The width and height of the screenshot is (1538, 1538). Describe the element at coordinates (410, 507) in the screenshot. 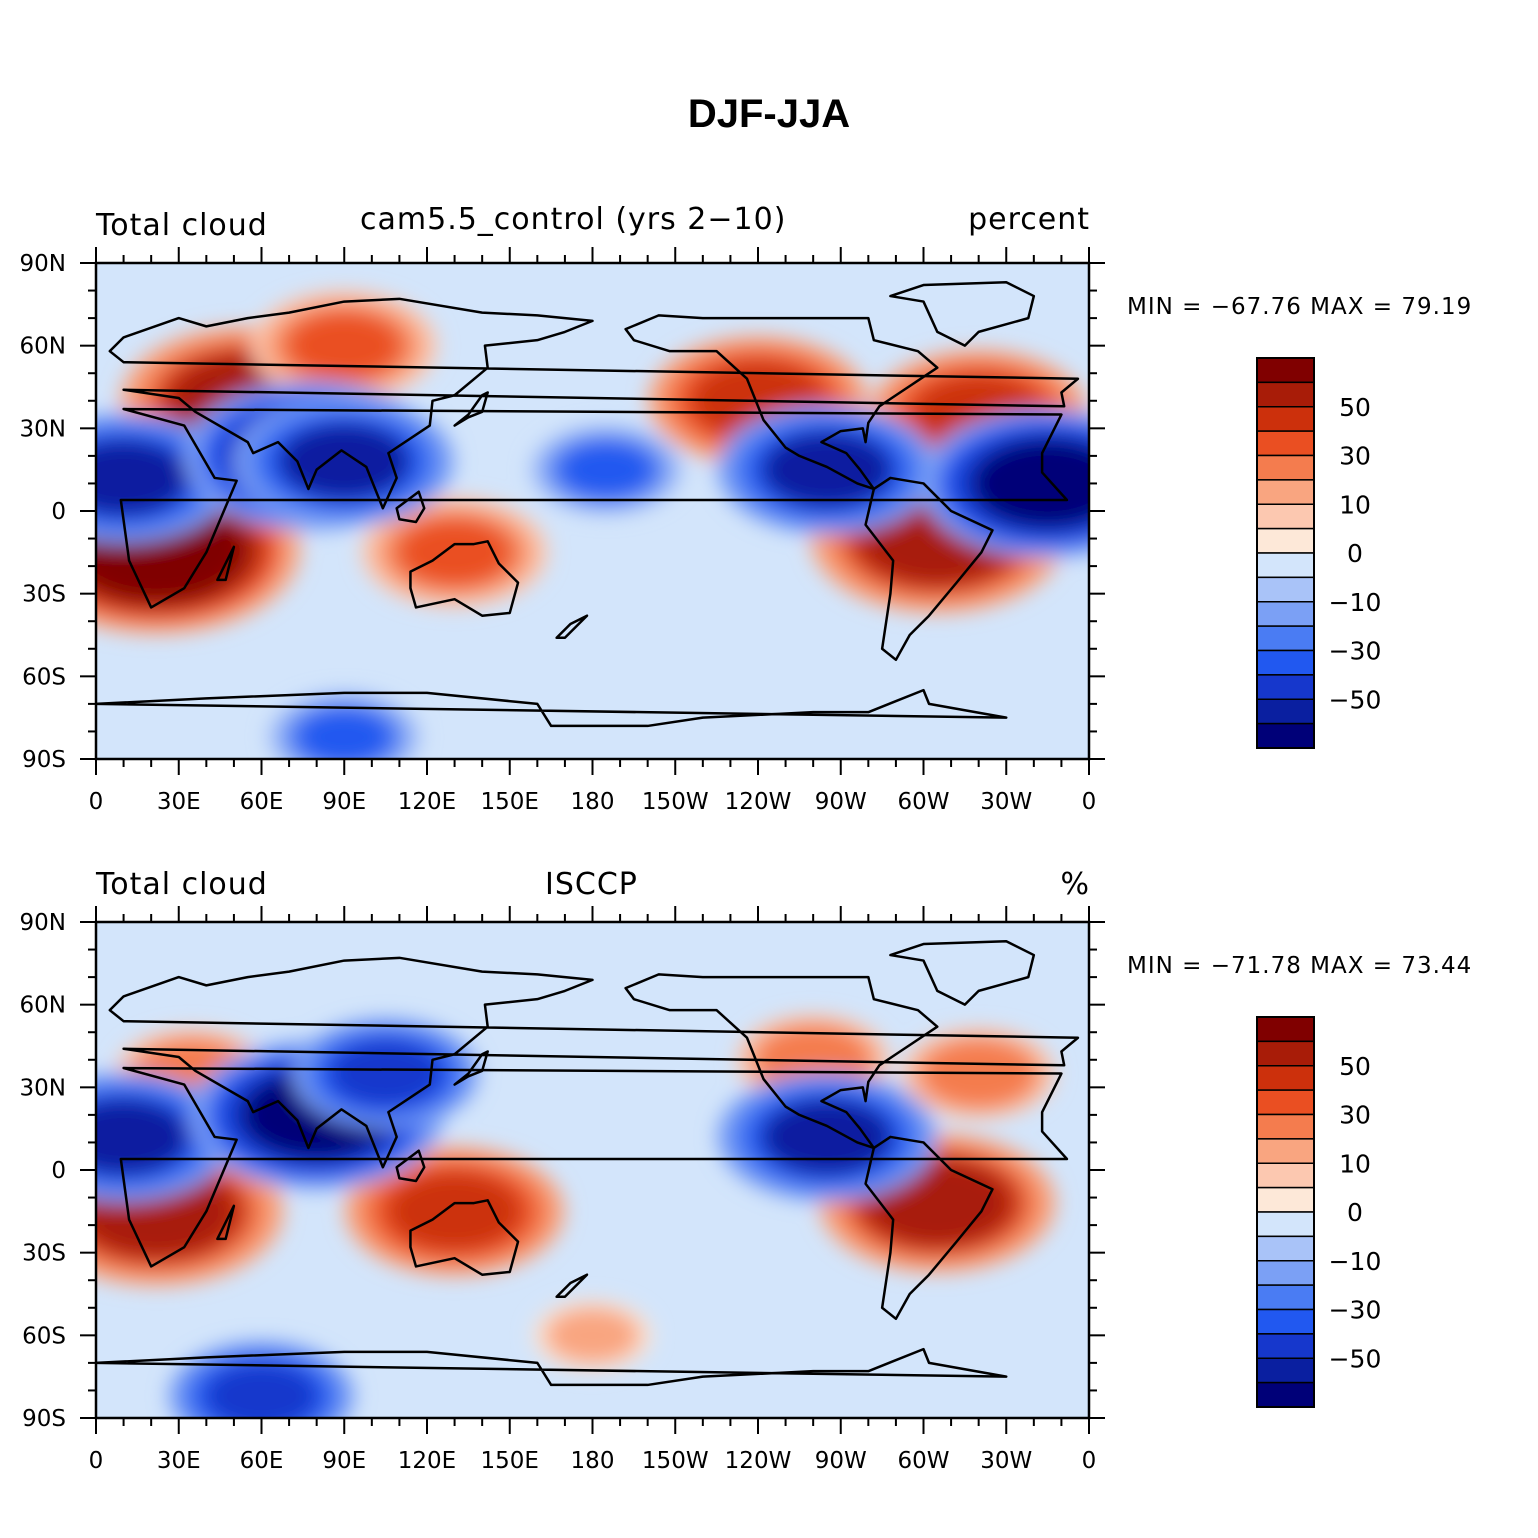

I see `borneo-coastline` at that location.